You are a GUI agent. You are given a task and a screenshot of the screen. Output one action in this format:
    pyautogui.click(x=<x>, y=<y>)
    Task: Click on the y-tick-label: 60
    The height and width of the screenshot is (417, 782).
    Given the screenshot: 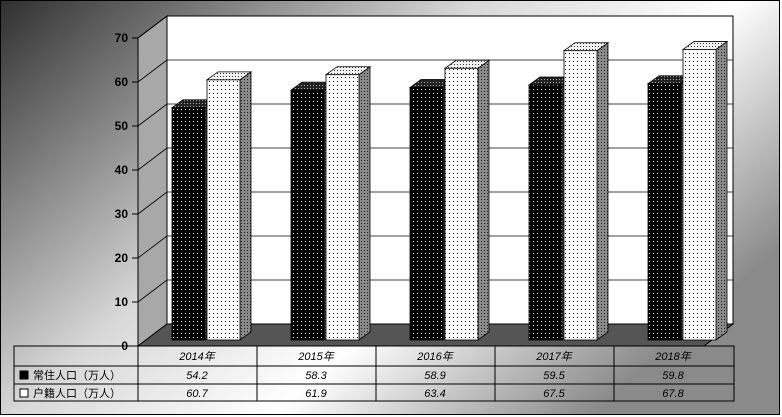 What is the action you would take?
    pyautogui.click(x=122, y=82)
    